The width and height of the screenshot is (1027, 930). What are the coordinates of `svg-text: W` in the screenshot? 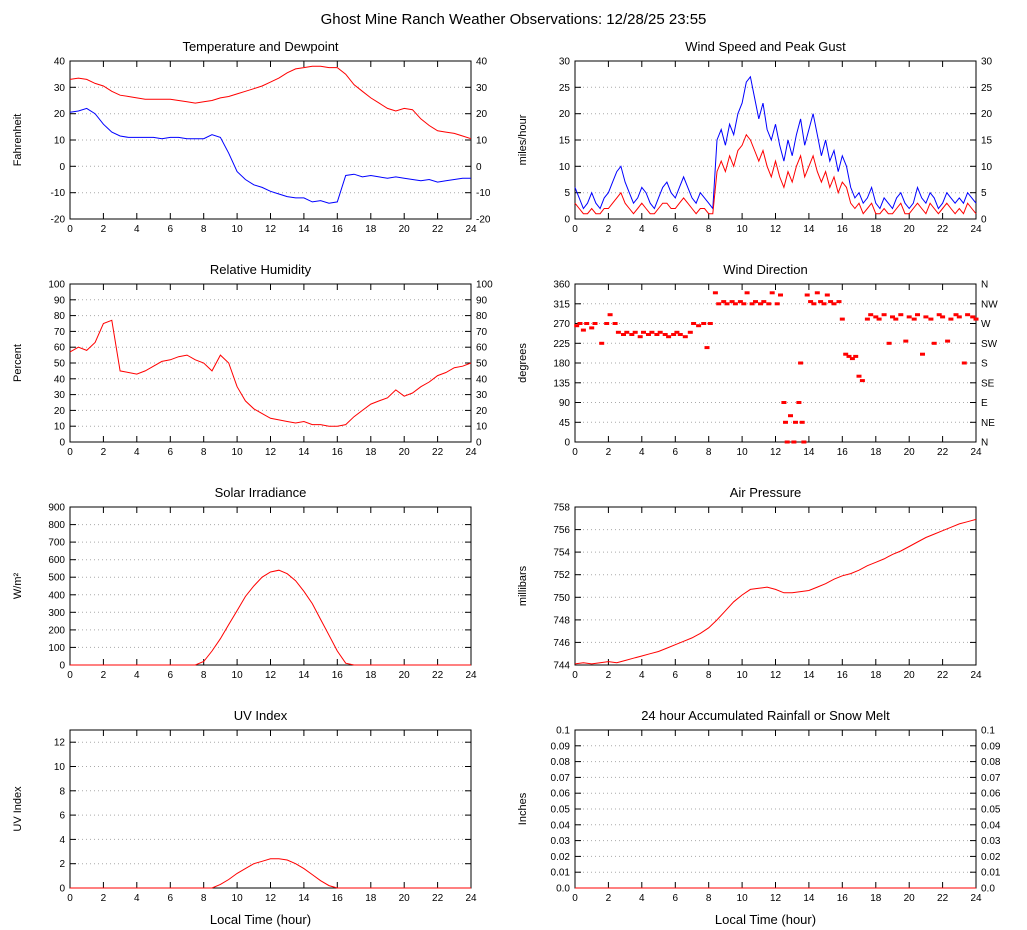 It's located at (986, 324).